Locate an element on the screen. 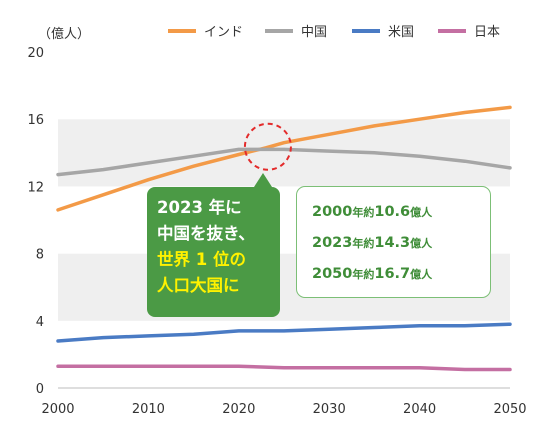 The height and width of the screenshot is (434, 550). population-info-box: 2000年約10.6億人 2023年約14.3億人 2050年約16.7億人 is located at coordinates (393, 242).